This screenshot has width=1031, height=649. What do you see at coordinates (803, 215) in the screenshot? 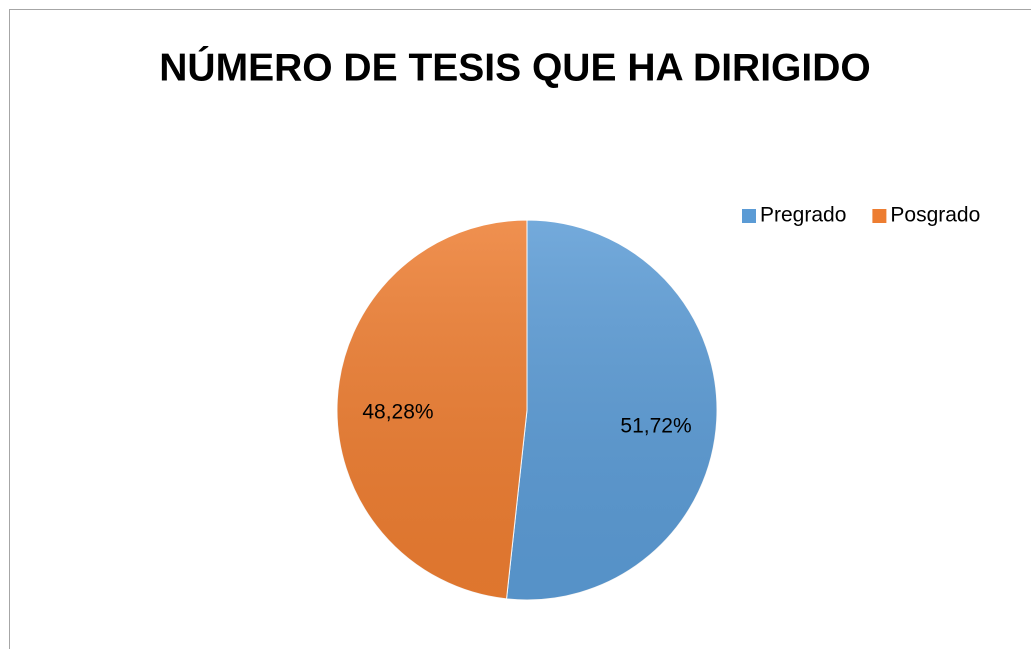
I see `legend-label: Pregrado` at bounding box center [803, 215].